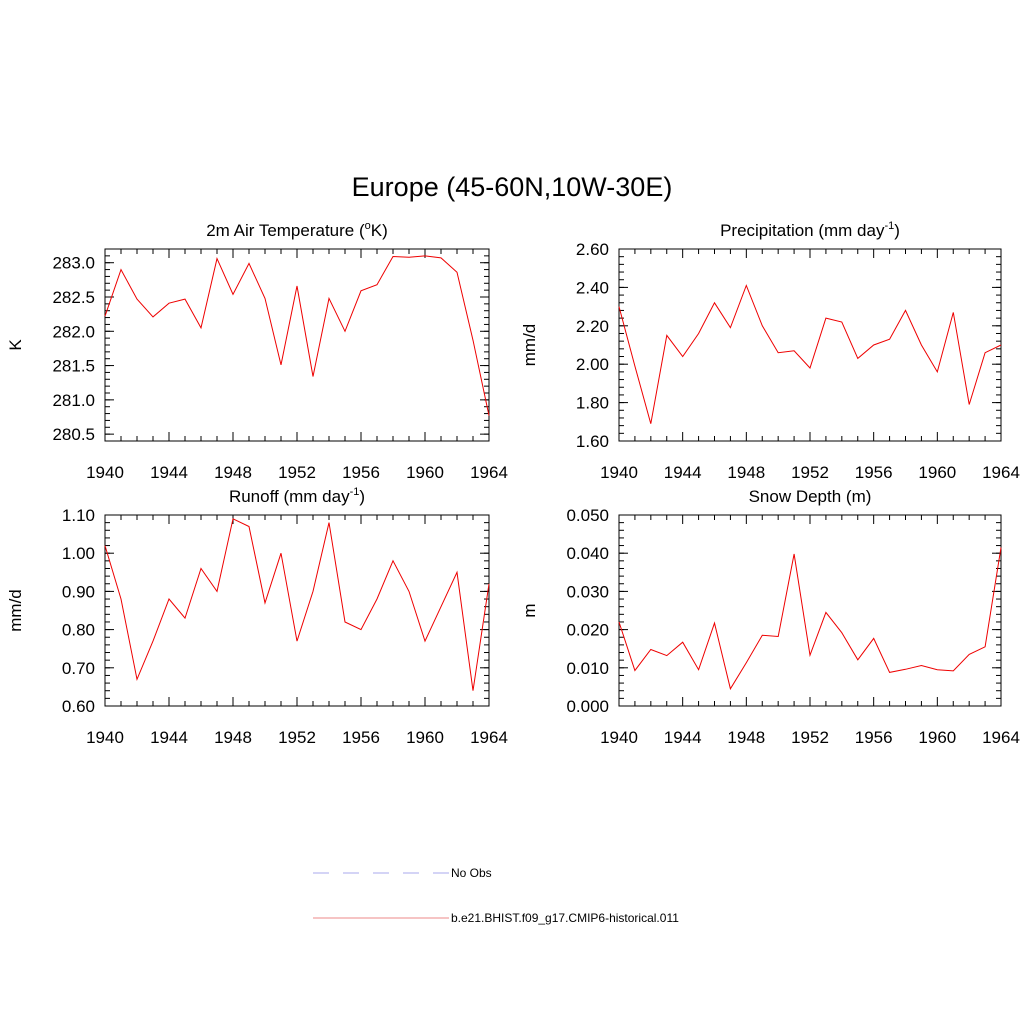  What do you see at coordinates (73, 331) in the screenshot?
I see `y-tick-label: 282.0` at bounding box center [73, 331].